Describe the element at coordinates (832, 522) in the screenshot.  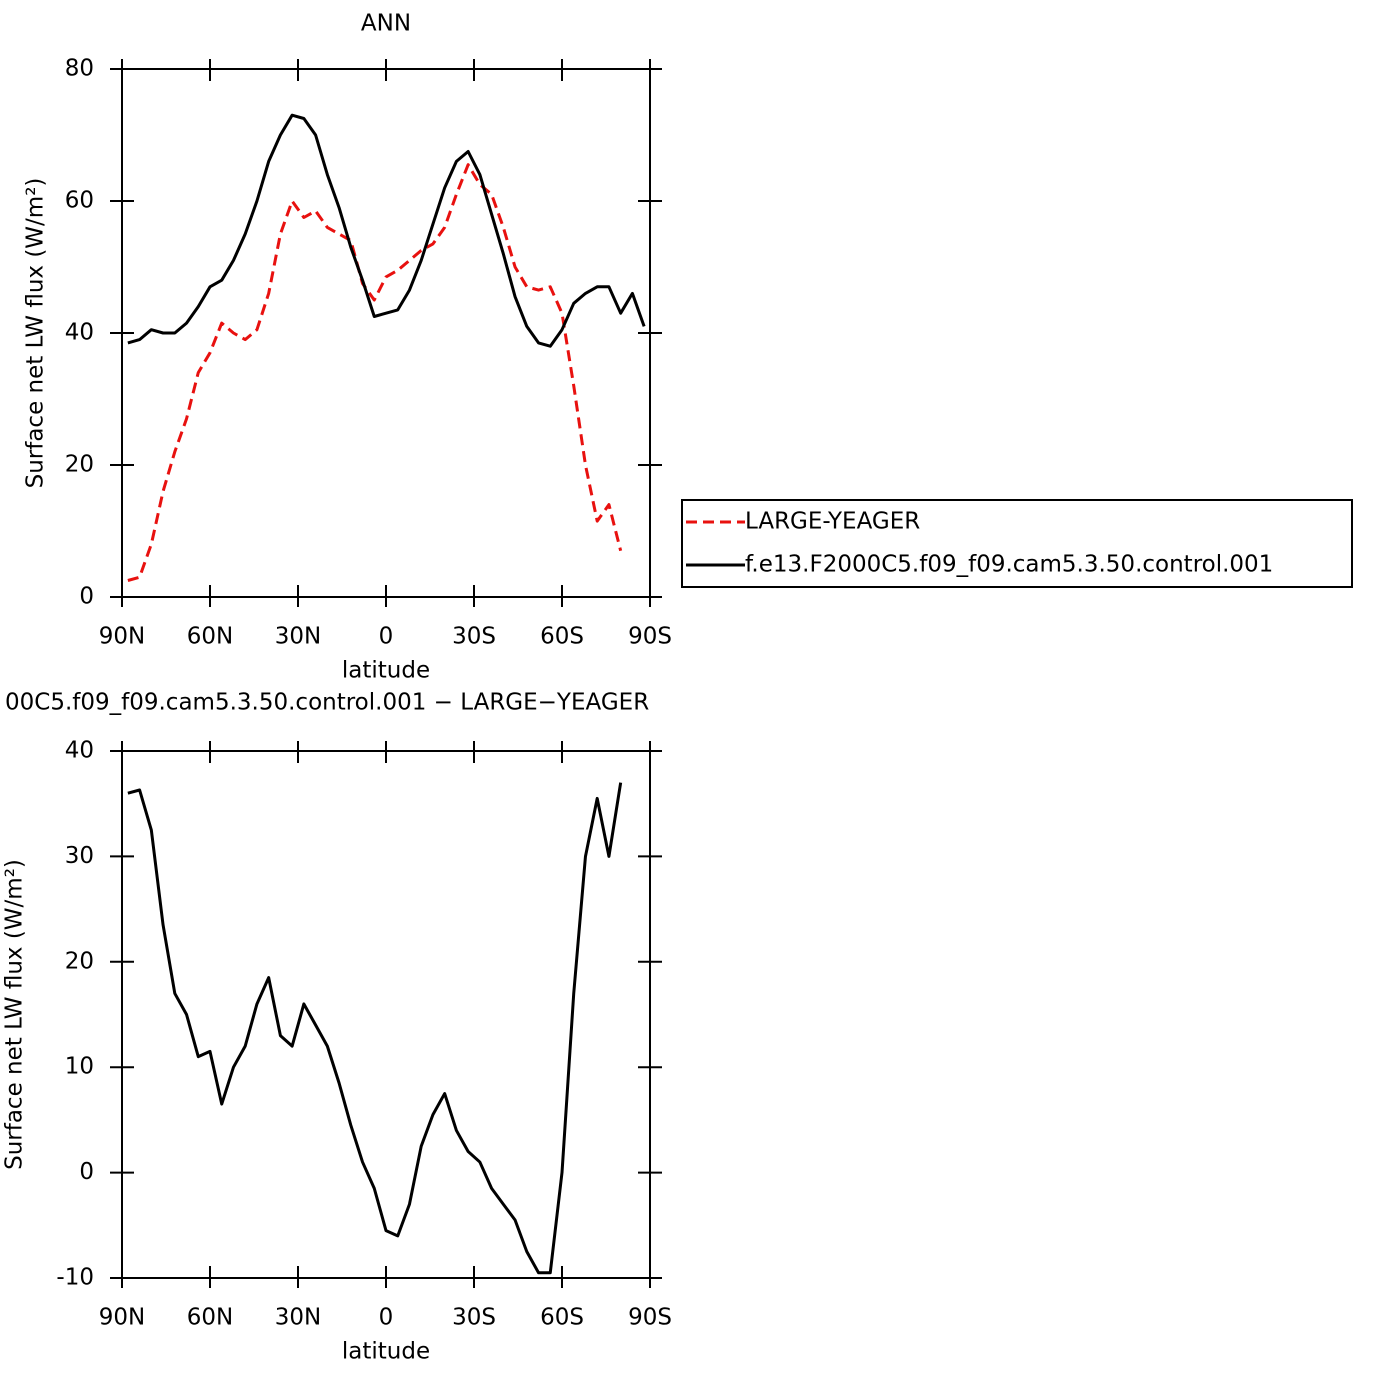
I see `legend-label: LARGE-YEAGER` at that location.